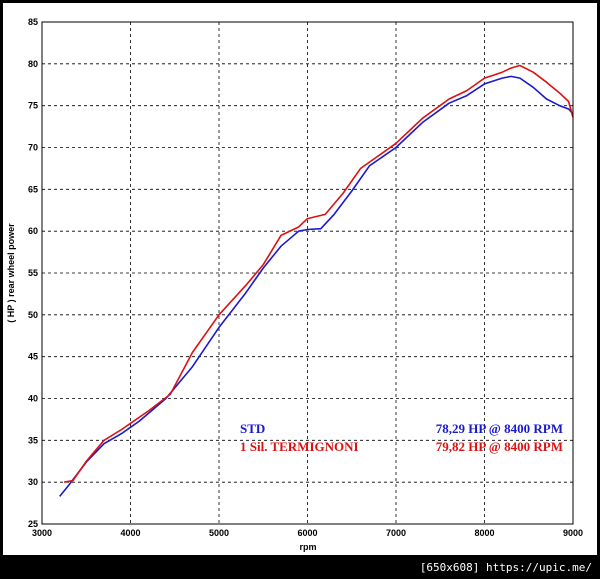  I want to click on y-tick-label: 60, so click(33, 231).